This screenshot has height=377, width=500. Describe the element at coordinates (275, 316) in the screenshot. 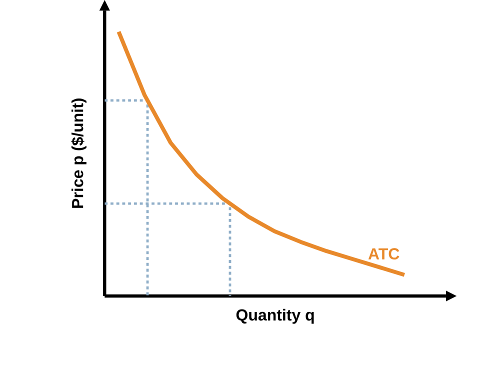

I see `x-axis-title: Quantity q` at that location.